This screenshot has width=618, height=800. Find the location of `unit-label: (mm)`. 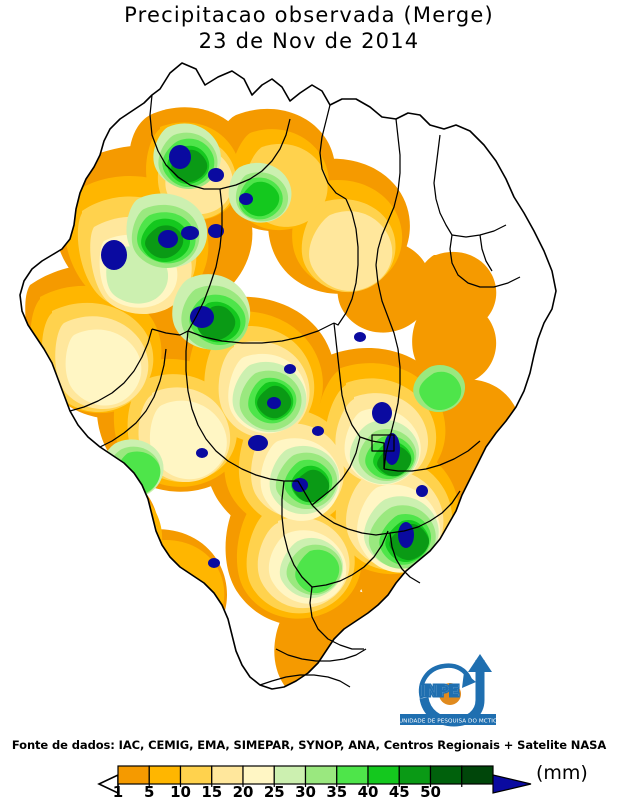

unit-label: (mm) is located at coordinates (562, 773).